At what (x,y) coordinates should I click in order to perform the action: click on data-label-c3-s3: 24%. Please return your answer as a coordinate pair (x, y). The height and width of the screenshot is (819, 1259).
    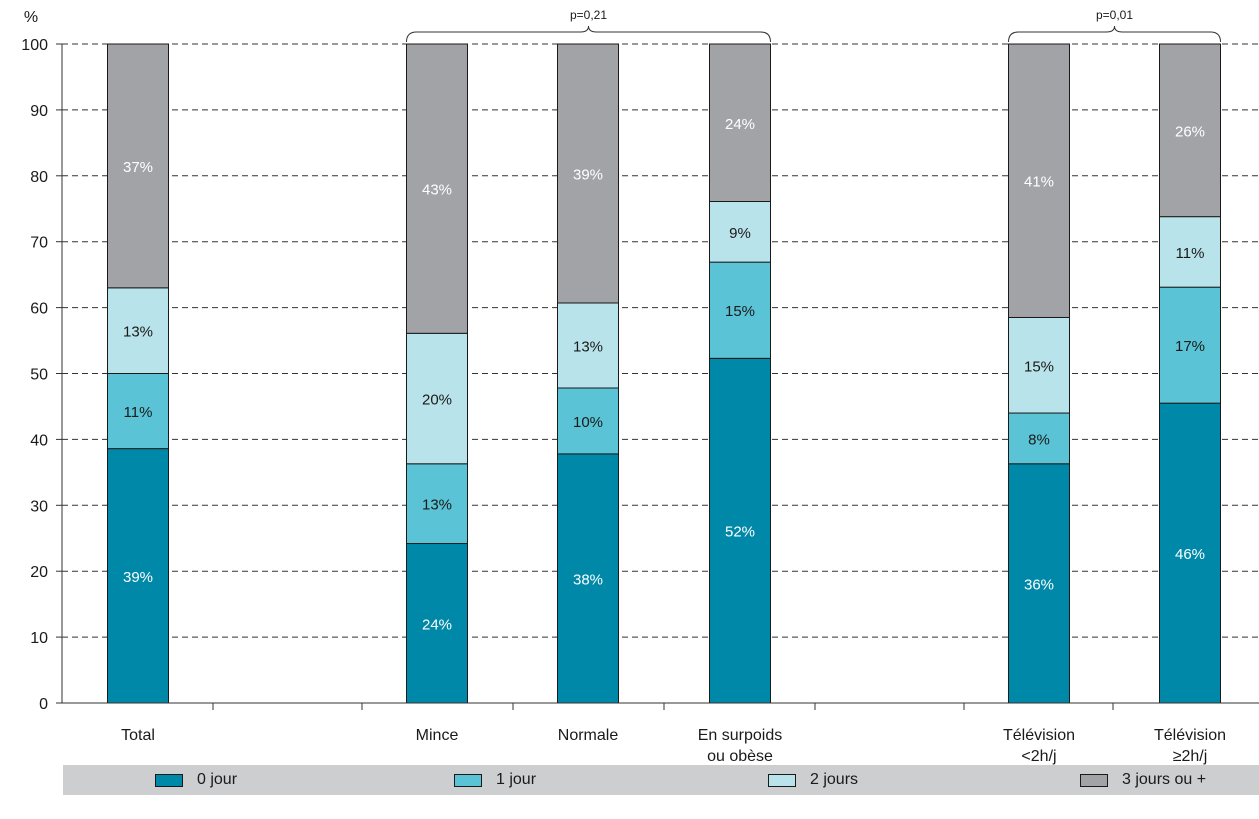
    Looking at the image, I should click on (740, 124).